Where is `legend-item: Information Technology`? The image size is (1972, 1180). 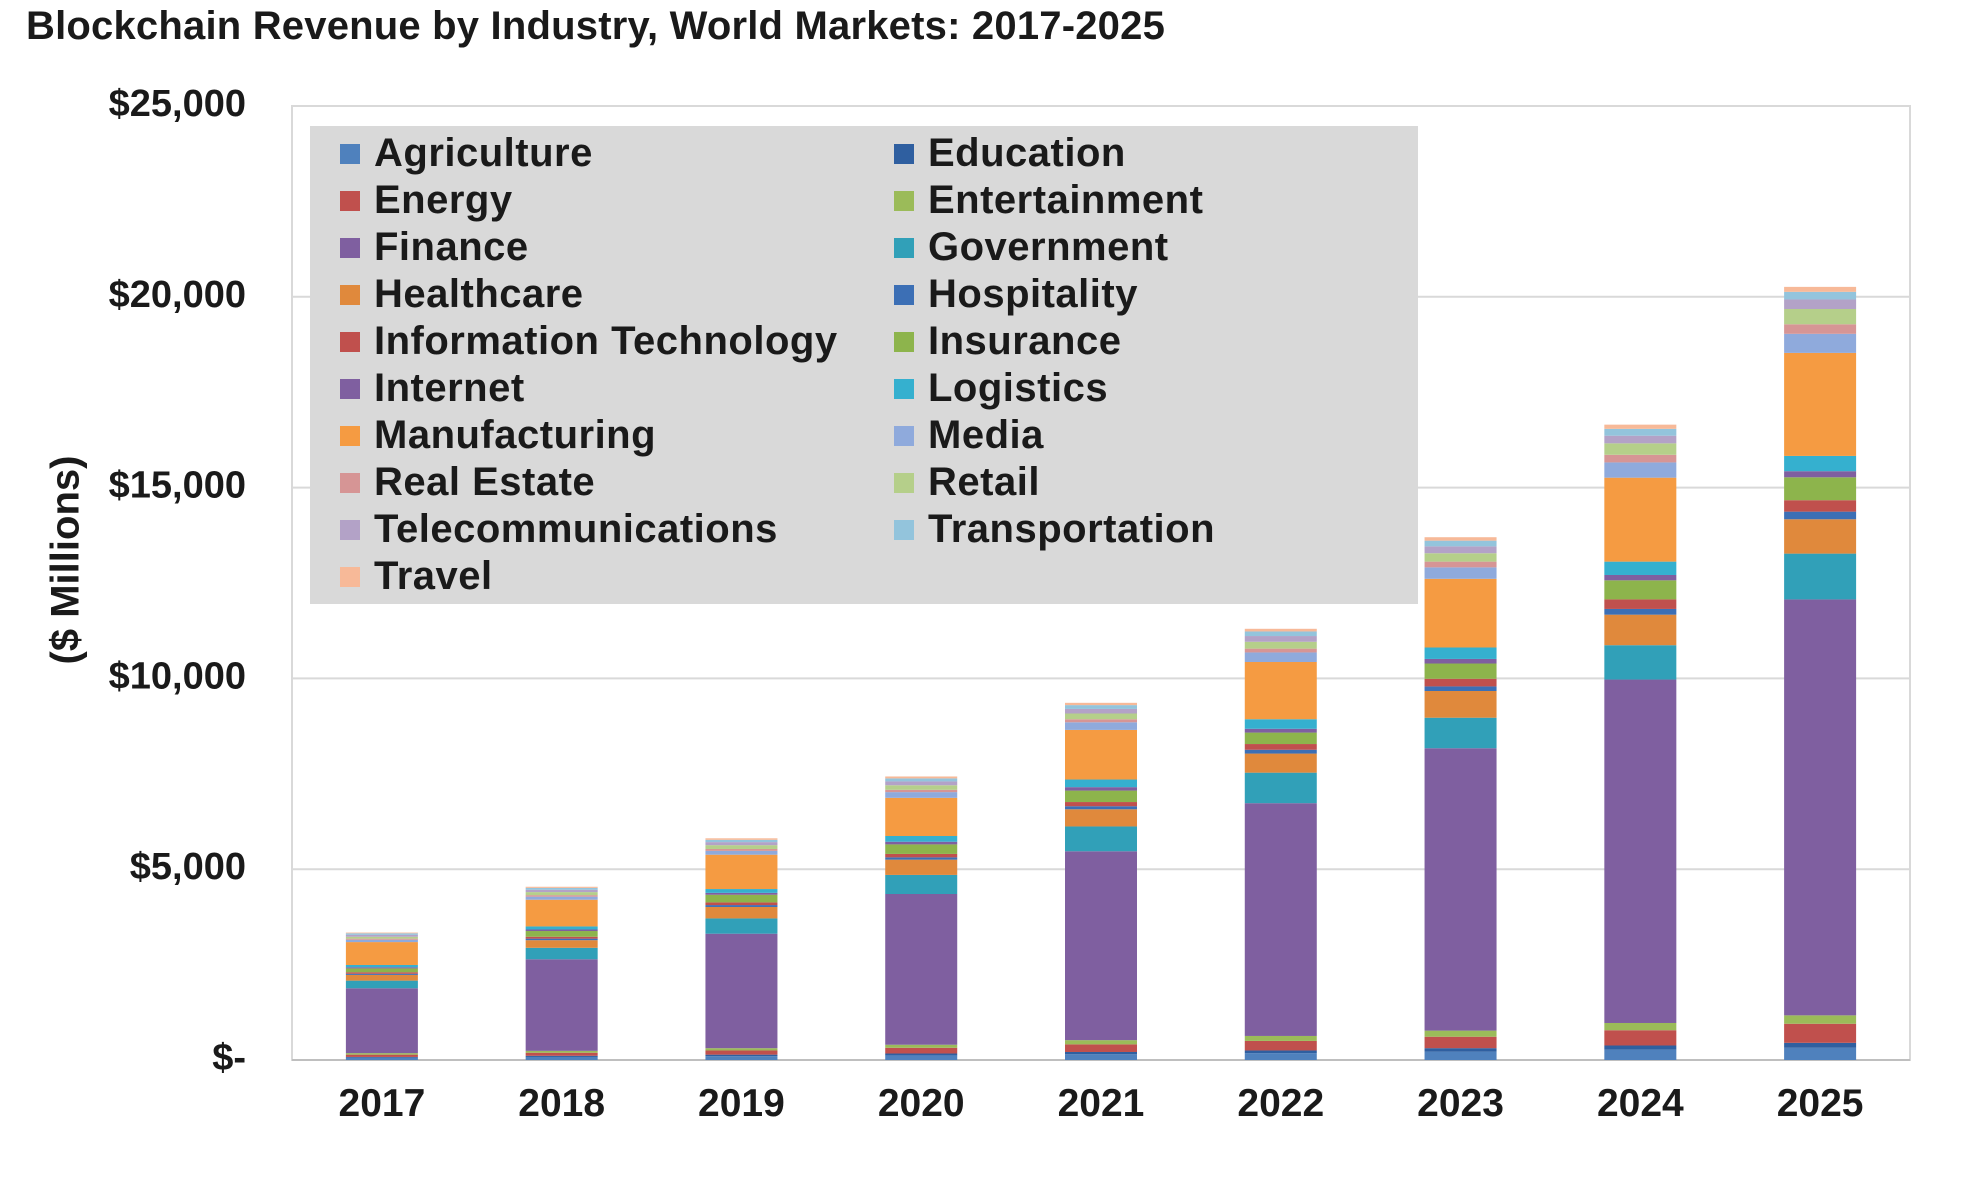 legend-item: Information Technology is located at coordinates (617, 341).